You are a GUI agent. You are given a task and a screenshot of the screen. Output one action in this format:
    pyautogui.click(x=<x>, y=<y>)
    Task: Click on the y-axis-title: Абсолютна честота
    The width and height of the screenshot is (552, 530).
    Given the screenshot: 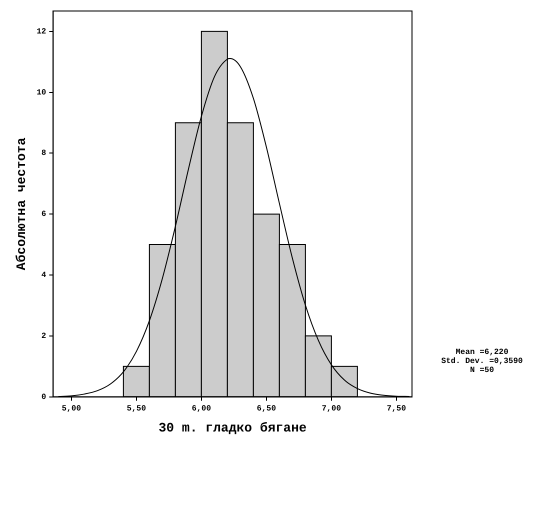 What is the action you would take?
    pyautogui.click(x=22, y=203)
    